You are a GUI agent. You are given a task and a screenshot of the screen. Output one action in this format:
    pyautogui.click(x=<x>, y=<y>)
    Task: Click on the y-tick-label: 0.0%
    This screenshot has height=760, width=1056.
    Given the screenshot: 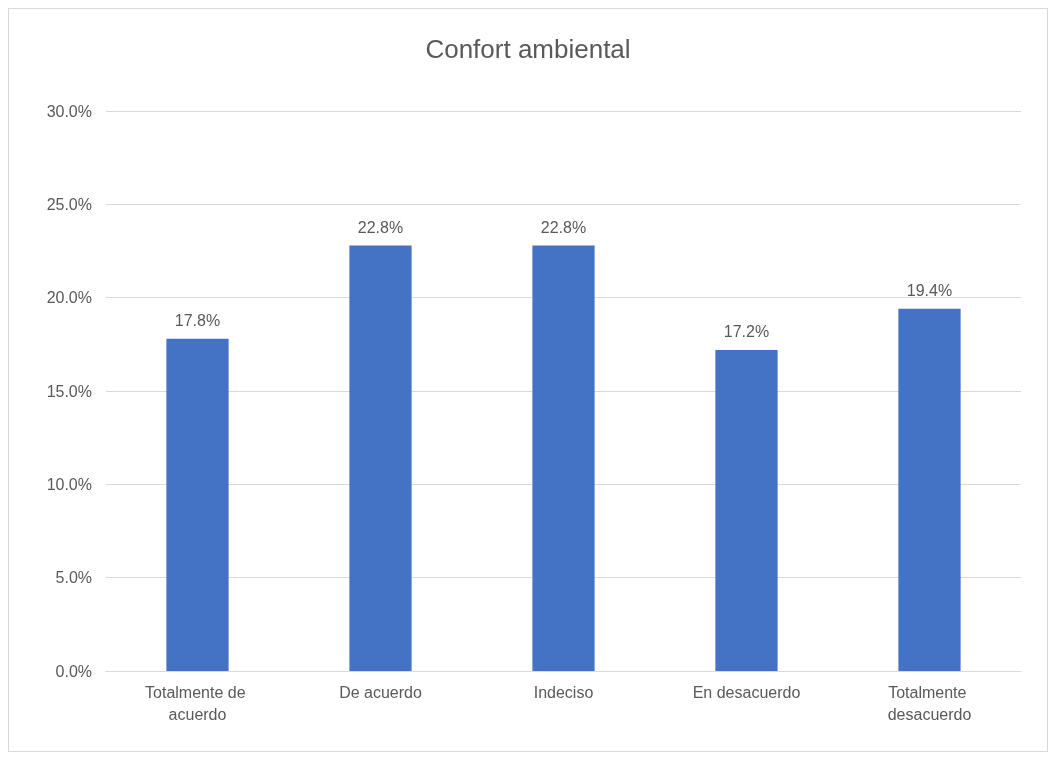 What is the action you would take?
    pyautogui.click(x=73, y=671)
    